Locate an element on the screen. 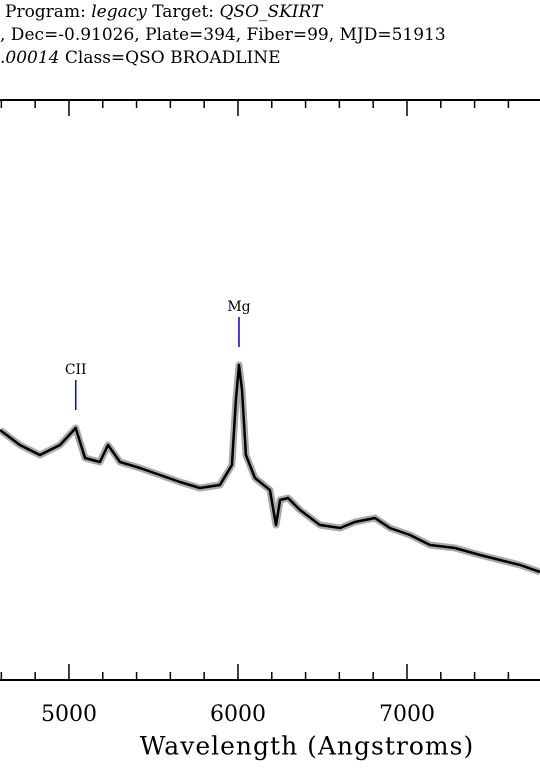  header-segment: Target: is located at coordinates (183, 12).